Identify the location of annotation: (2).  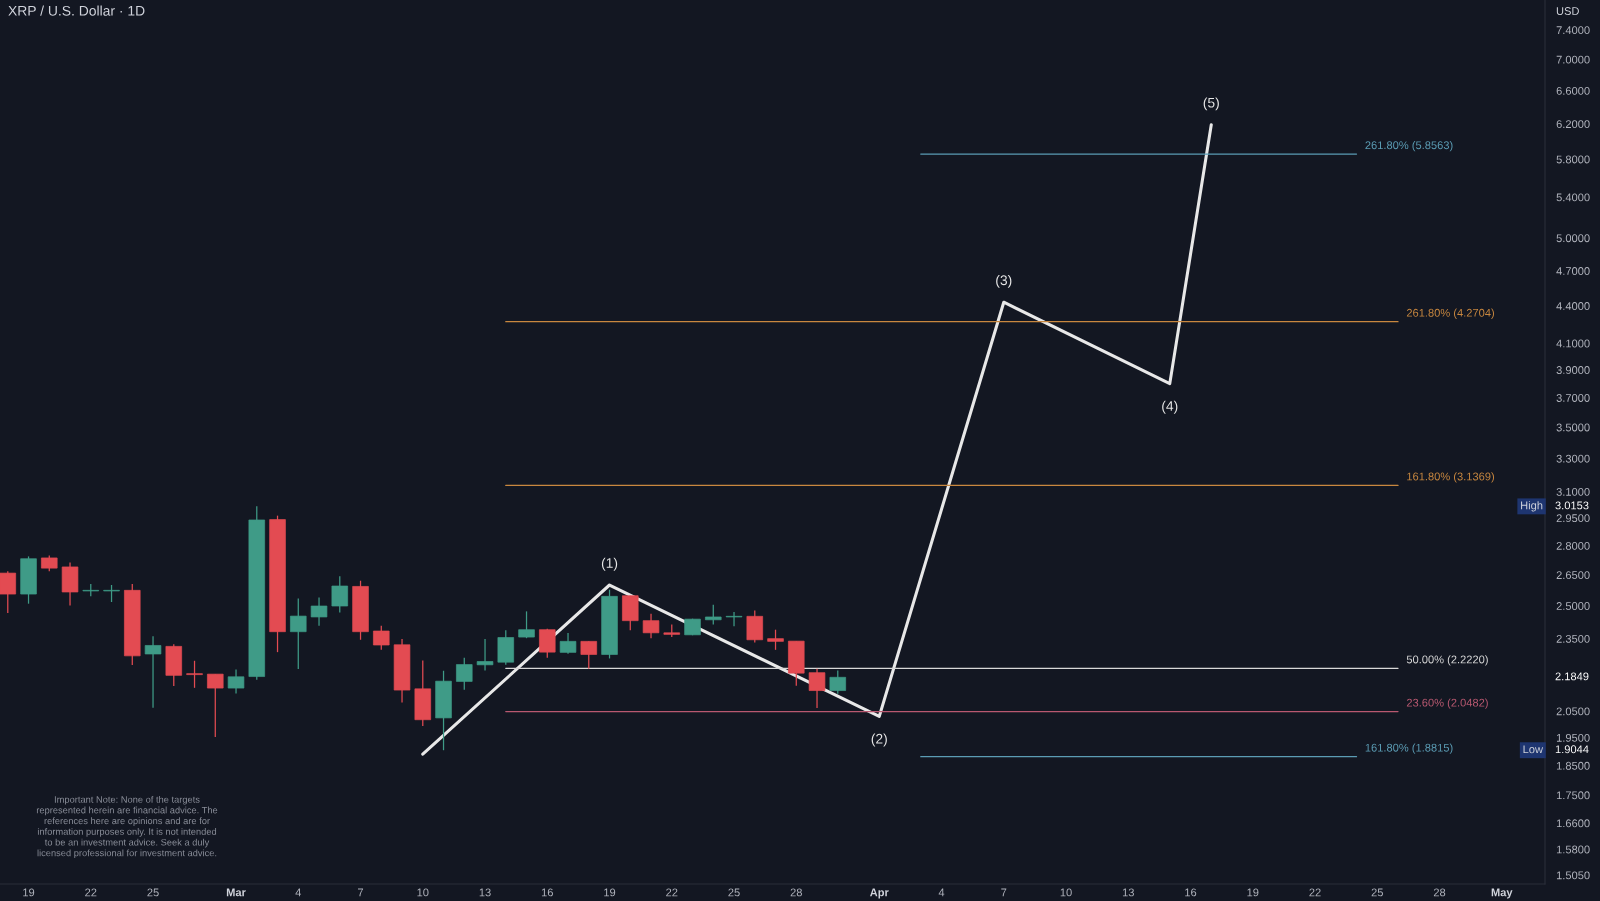
(879, 740).